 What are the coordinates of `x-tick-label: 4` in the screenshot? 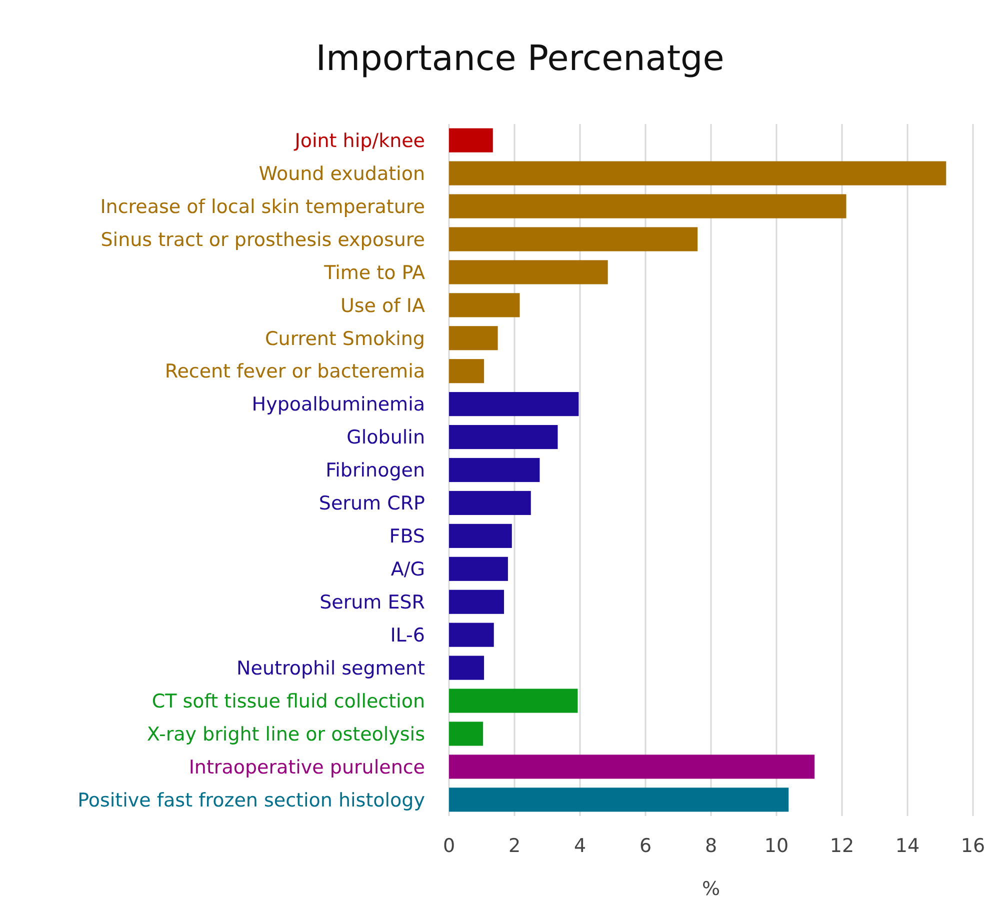 It's located at (580, 846).